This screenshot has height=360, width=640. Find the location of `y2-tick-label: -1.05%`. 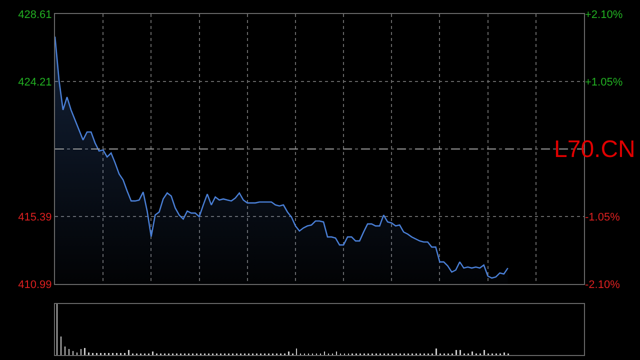

y2-tick-label: -1.05% is located at coordinates (602, 217).